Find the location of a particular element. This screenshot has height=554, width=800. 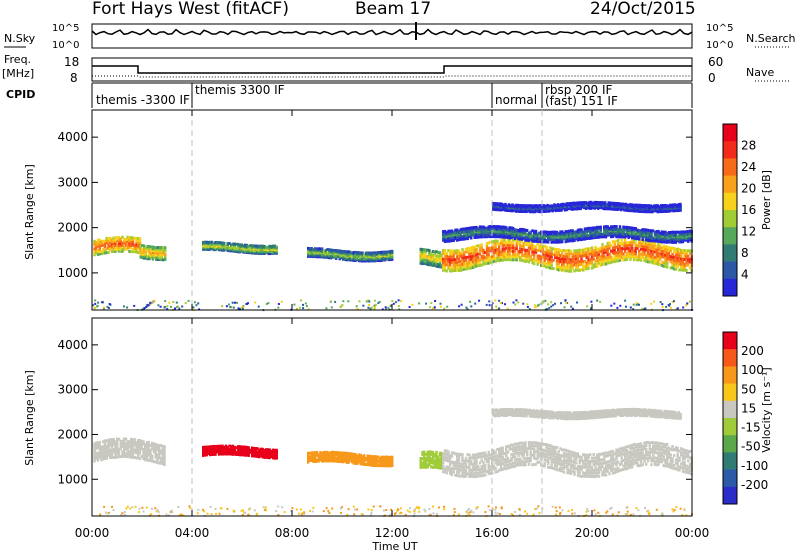

y-tick-label: 2000 is located at coordinates (72, 228).